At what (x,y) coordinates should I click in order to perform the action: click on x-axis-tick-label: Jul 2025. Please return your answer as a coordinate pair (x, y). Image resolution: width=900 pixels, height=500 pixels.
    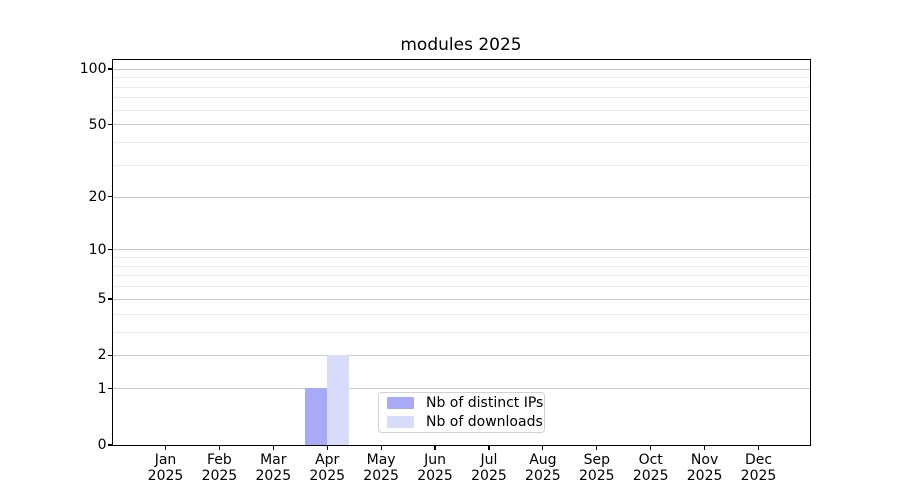
    Looking at the image, I should click on (489, 468).